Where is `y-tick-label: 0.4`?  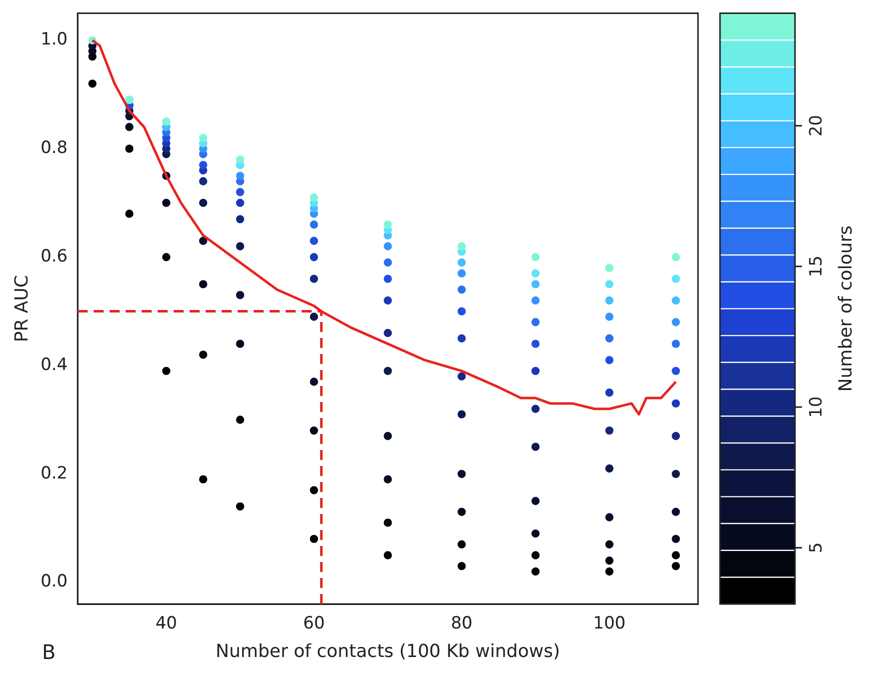
y-tick-label: 0.4 is located at coordinates (54, 364).